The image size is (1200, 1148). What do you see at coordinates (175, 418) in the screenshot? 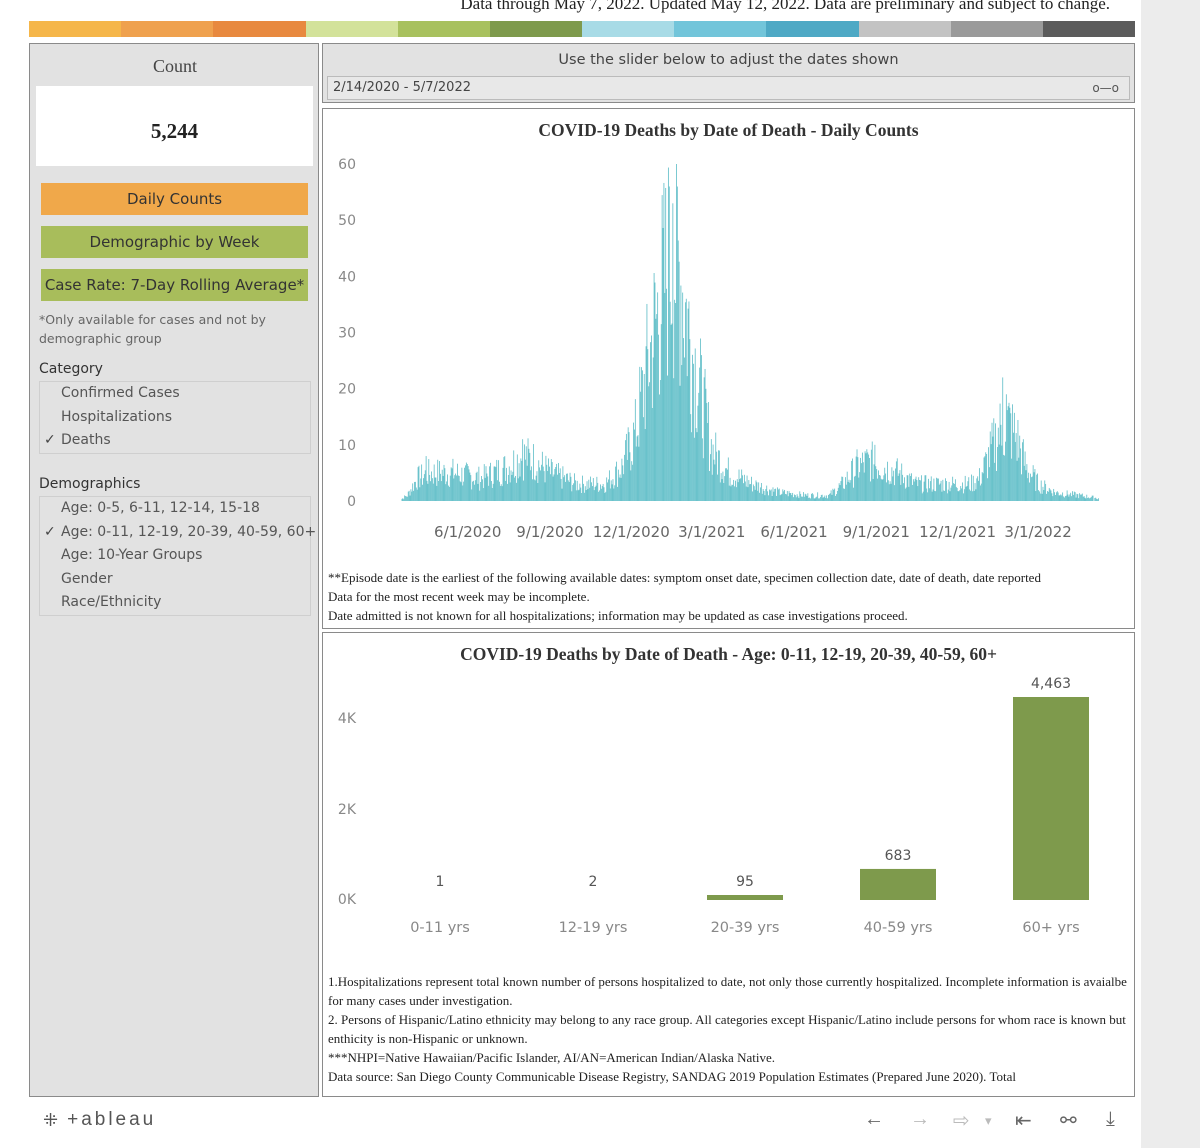
I see `category-option: Hospitalizations` at bounding box center [175, 418].